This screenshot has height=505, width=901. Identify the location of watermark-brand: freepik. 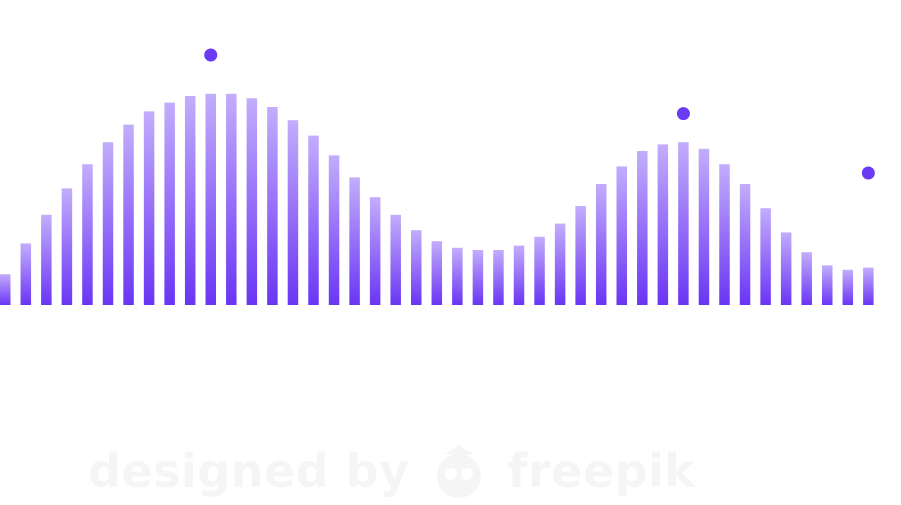
(602, 471).